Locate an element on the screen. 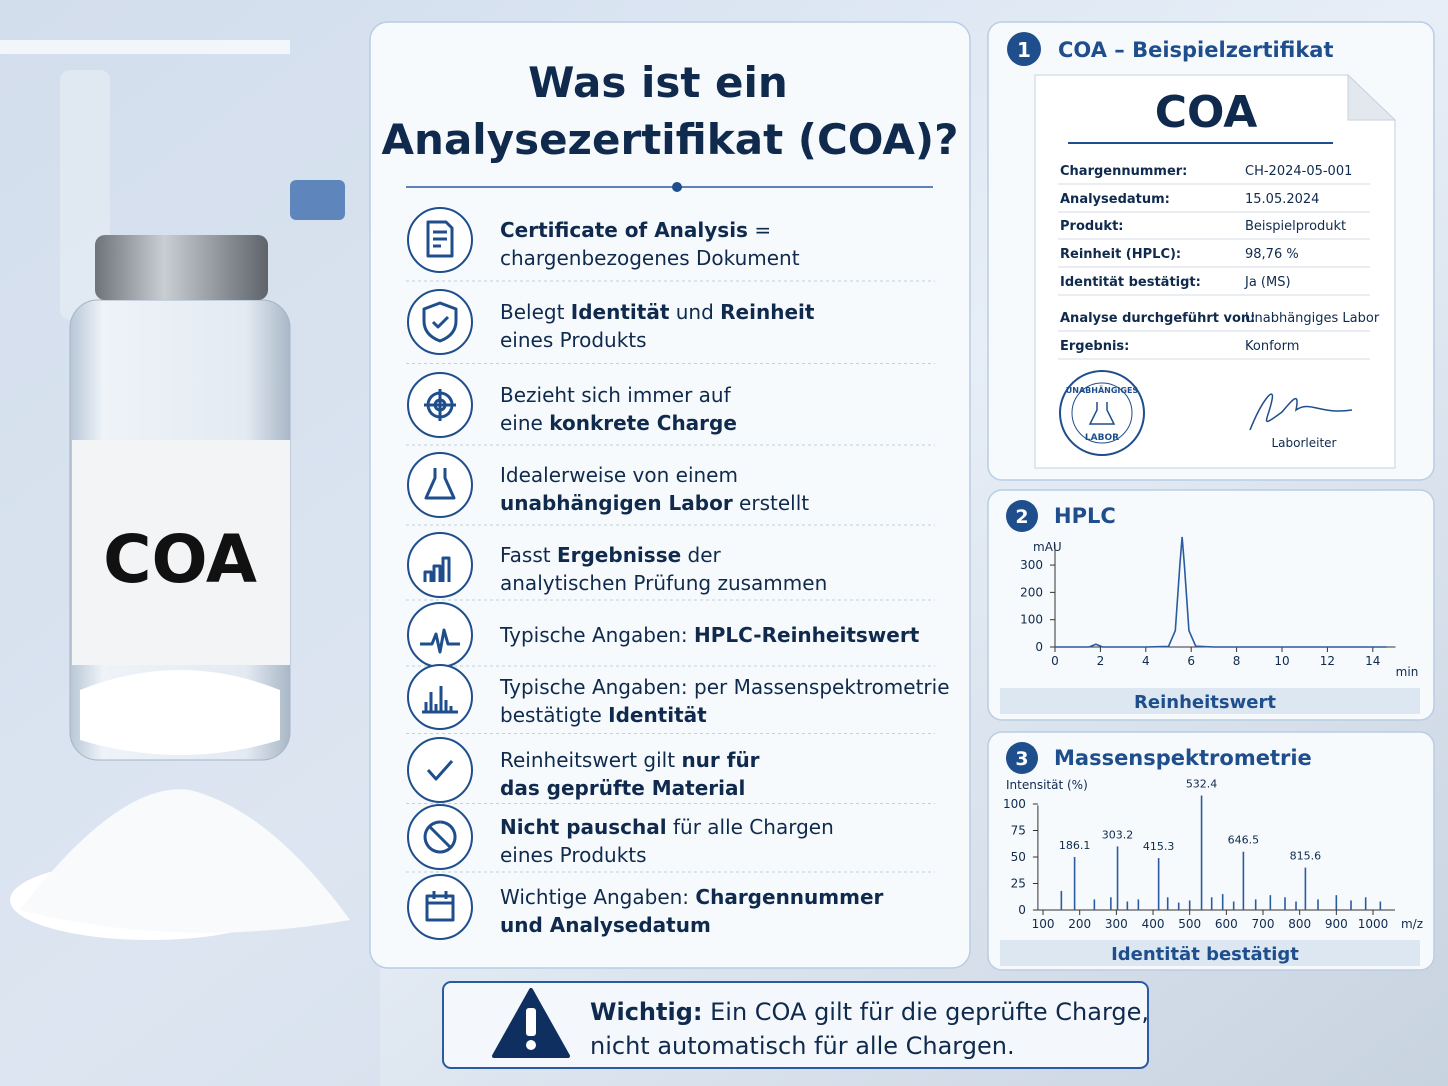  text-segment: bestätigte is located at coordinates (554, 715).